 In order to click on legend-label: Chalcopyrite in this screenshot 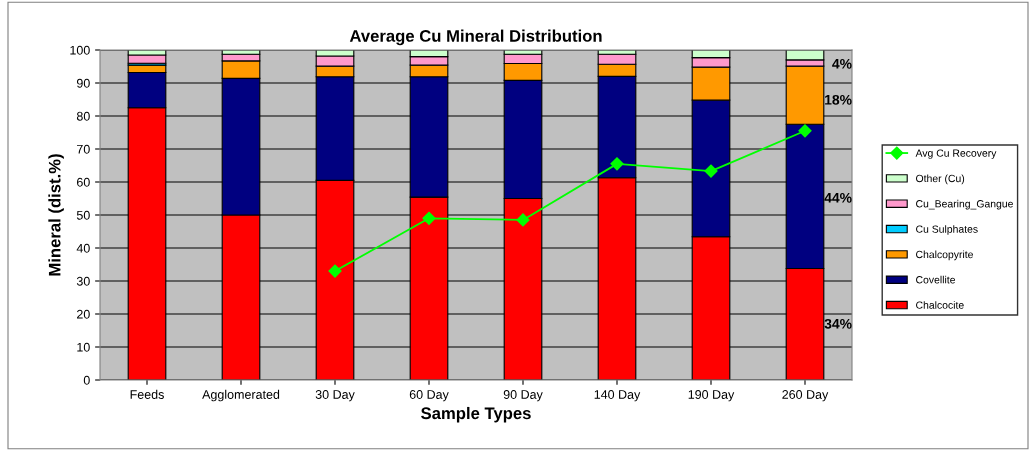, I will do `click(944, 255)`.